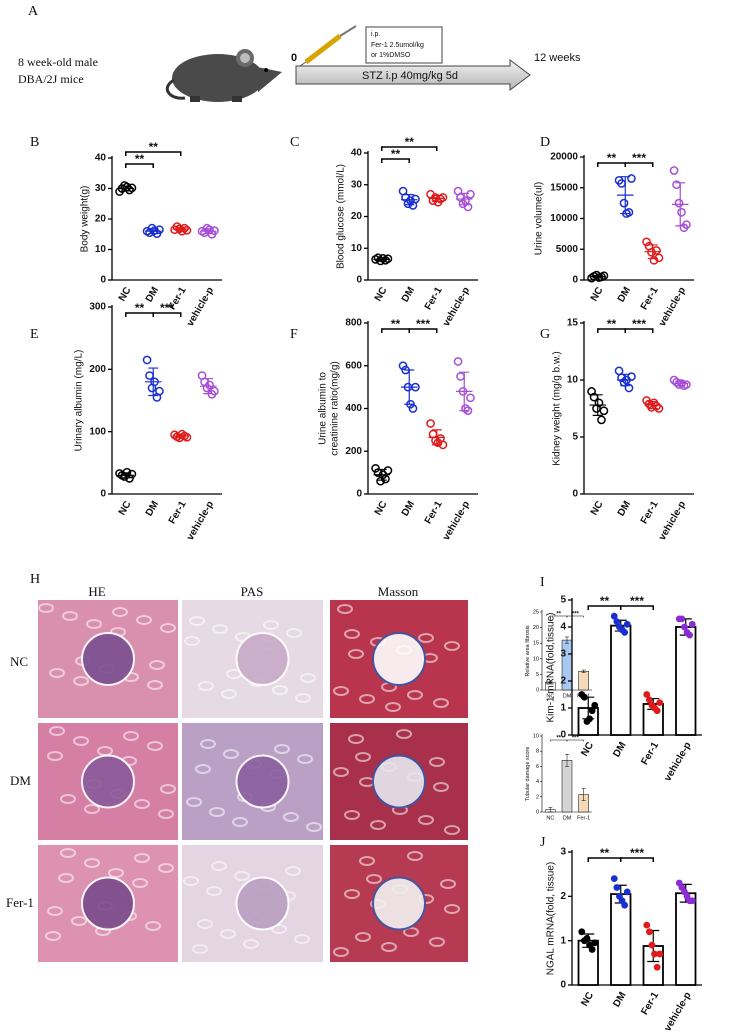 This screenshot has height=1031, width=750. What do you see at coordinates (563, 708) in the screenshot?
I see `y-tick-label: 1` at bounding box center [563, 708].